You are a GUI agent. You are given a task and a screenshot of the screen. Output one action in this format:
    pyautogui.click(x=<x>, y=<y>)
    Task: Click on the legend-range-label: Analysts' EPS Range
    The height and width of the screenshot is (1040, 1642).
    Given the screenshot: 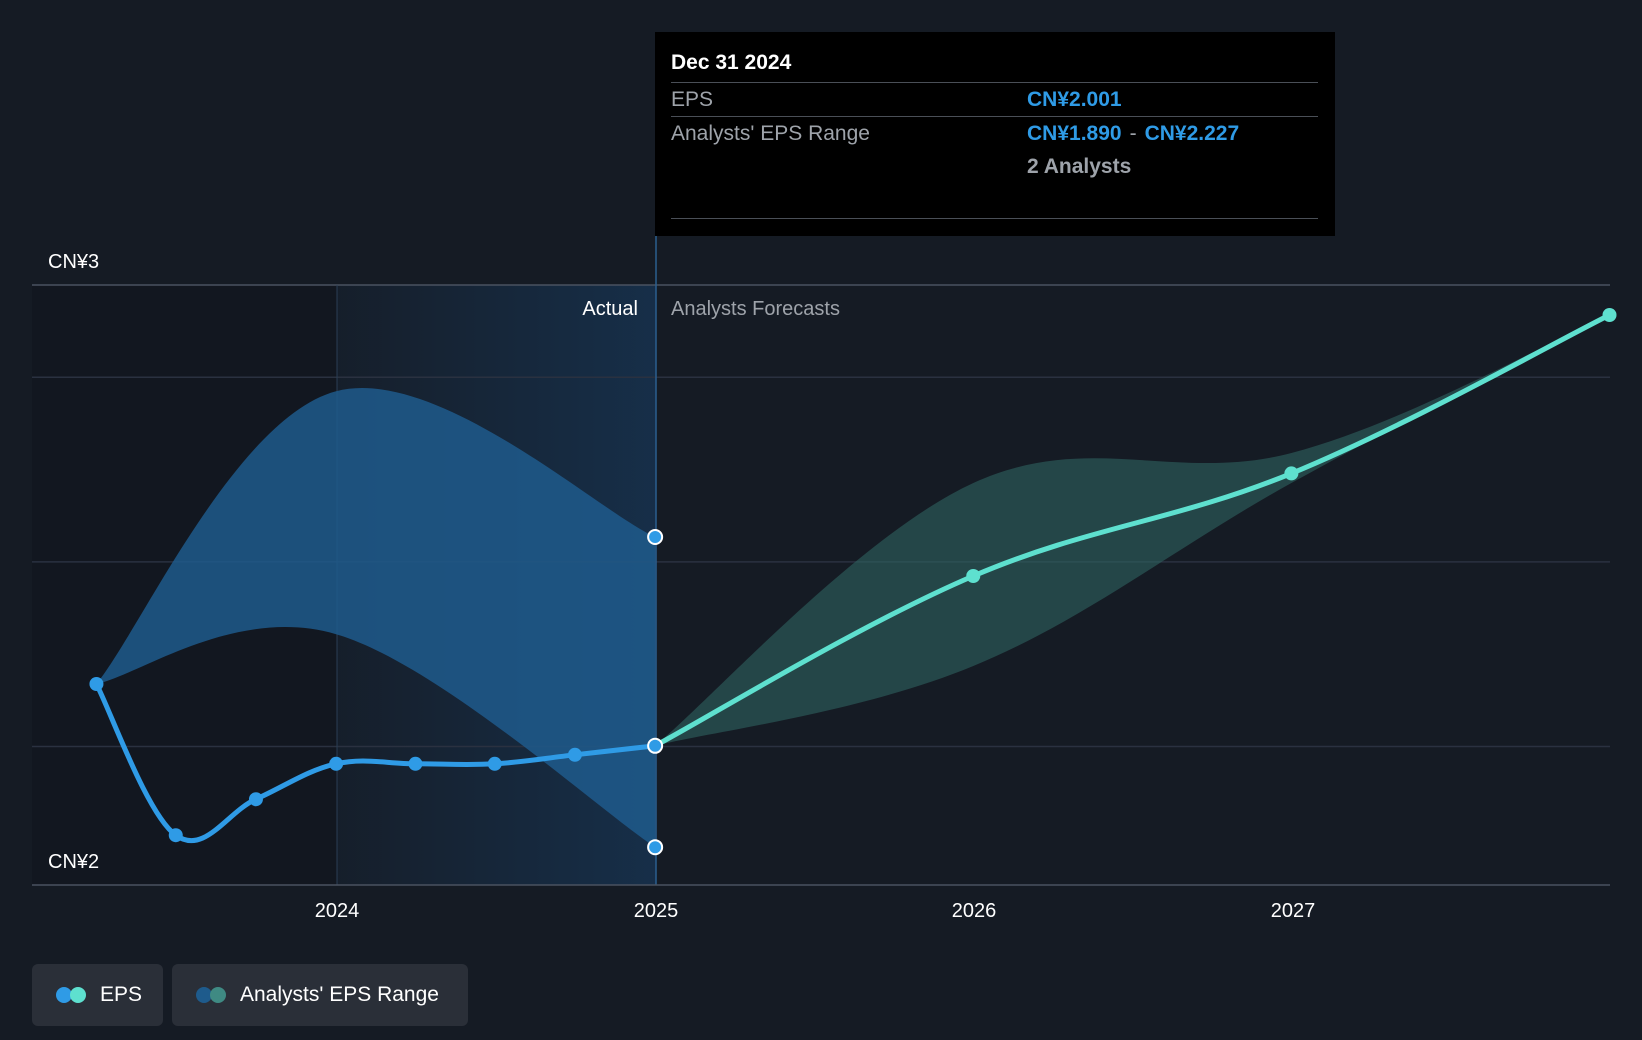 What is the action you would take?
    pyautogui.click(x=339, y=994)
    